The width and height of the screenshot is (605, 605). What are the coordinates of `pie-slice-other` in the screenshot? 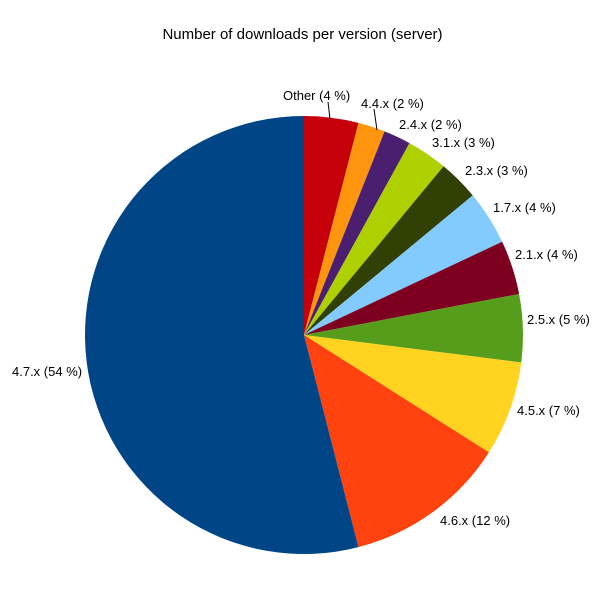 It's located at (331, 225).